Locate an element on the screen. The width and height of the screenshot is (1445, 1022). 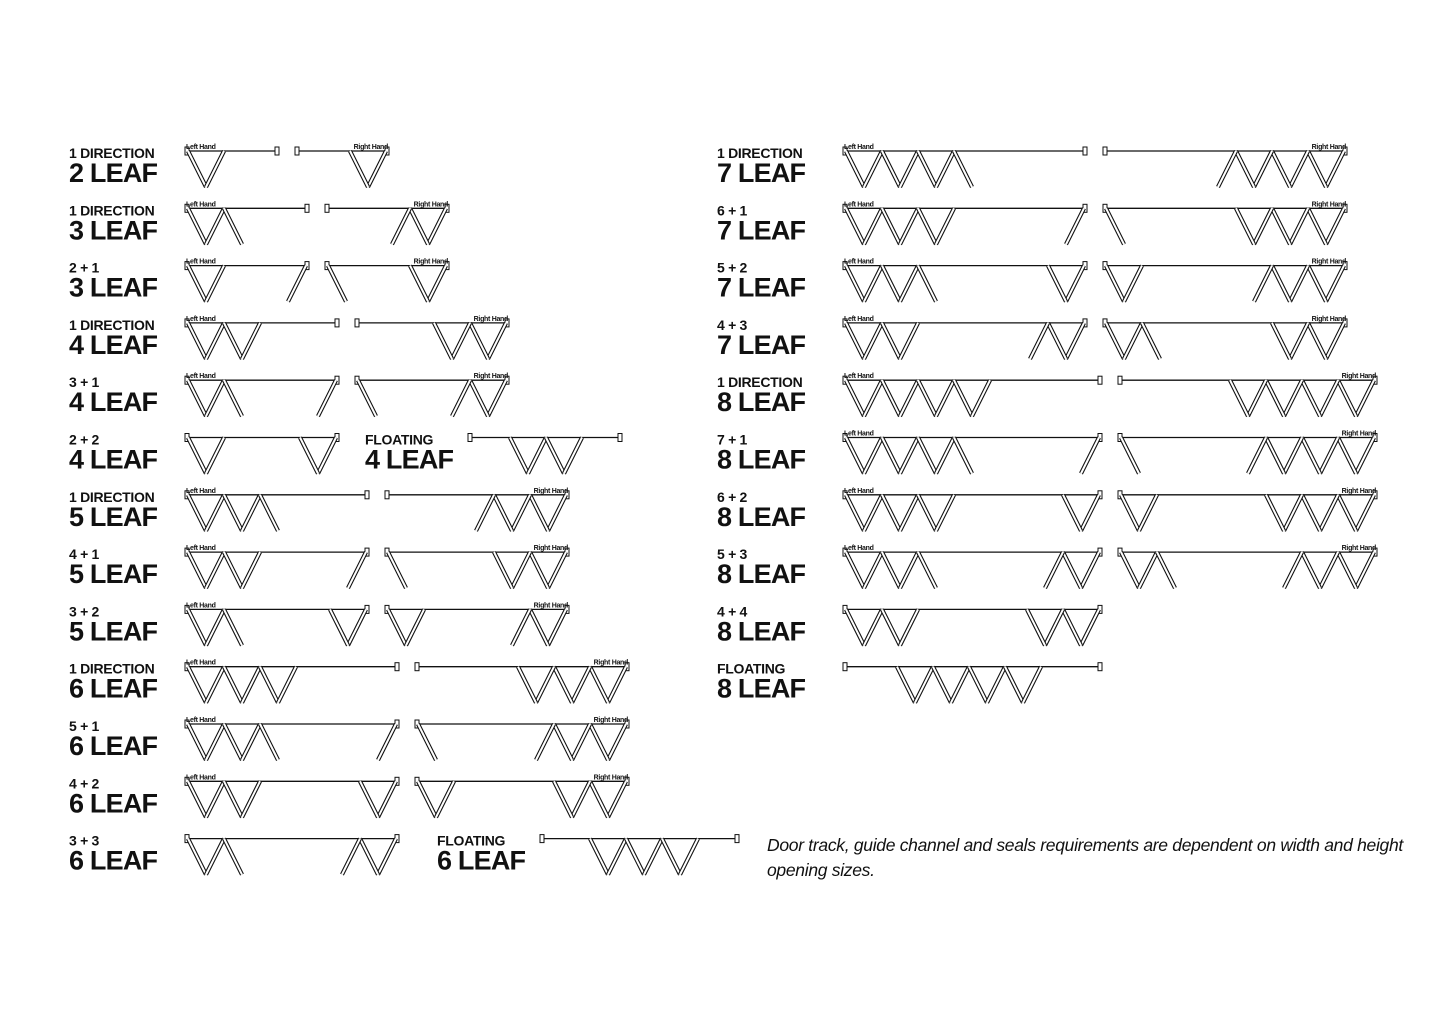
configuration-row: 6 + 28 LEAF Left Hand Right Hand is located at coordinates (1047, 510).